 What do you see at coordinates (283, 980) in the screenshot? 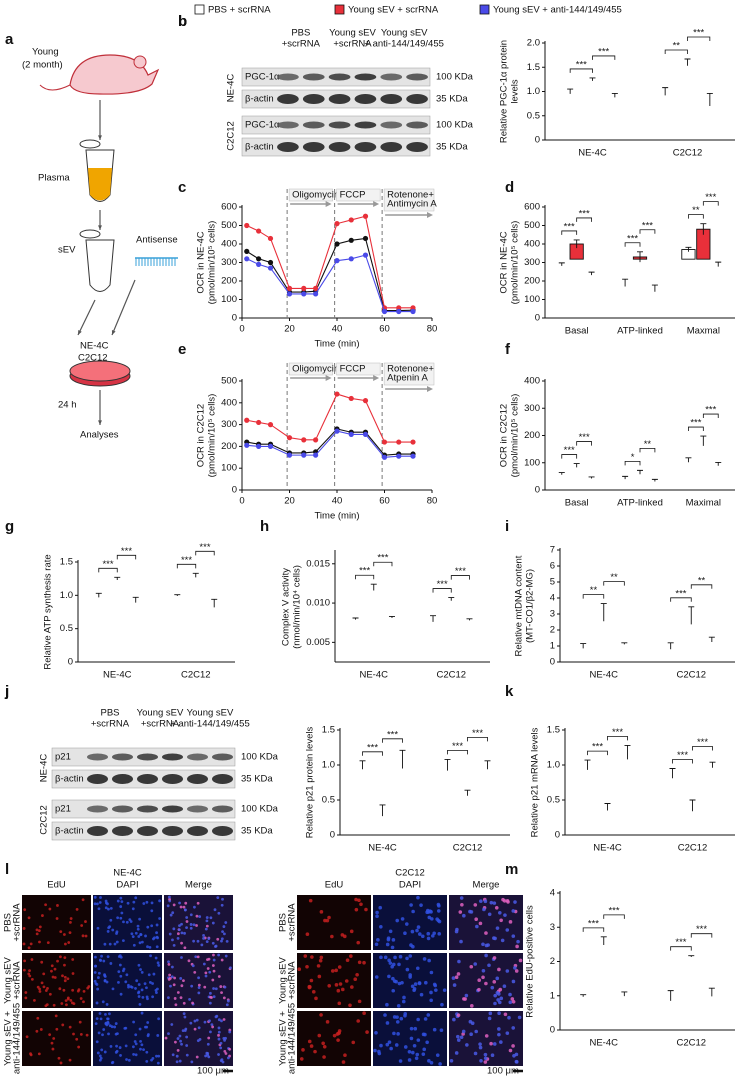
I see `row-label: Young sEV` at bounding box center [283, 980].